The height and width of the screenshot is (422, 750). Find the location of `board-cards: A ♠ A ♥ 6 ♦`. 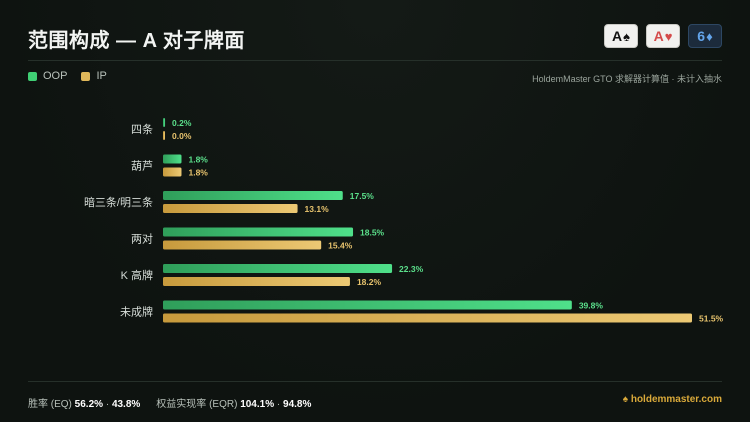

board-cards: A ♠ A ♥ 6 ♦ is located at coordinates (663, 36).